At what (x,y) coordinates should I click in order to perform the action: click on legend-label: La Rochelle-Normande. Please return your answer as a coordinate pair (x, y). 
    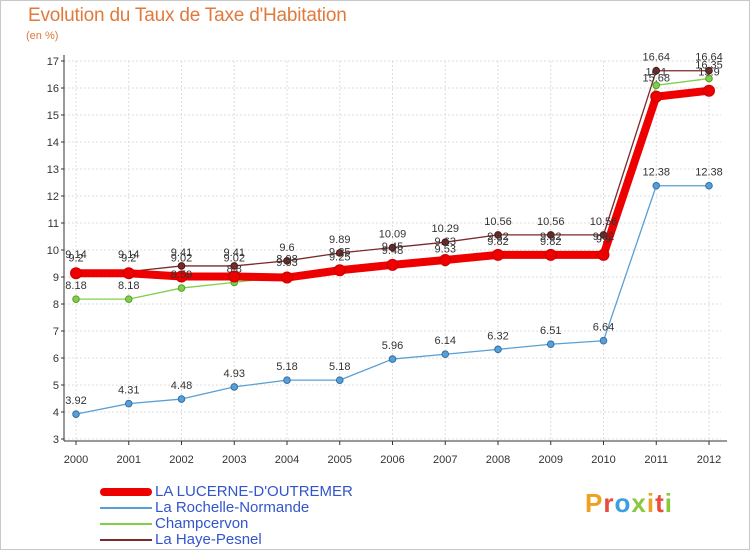
    Looking at the image, I should click on (232, 507).